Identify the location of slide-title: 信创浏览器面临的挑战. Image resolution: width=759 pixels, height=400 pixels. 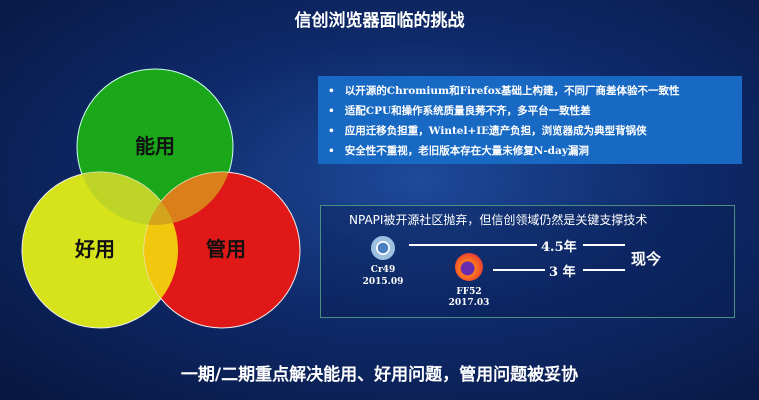
(379, 21).